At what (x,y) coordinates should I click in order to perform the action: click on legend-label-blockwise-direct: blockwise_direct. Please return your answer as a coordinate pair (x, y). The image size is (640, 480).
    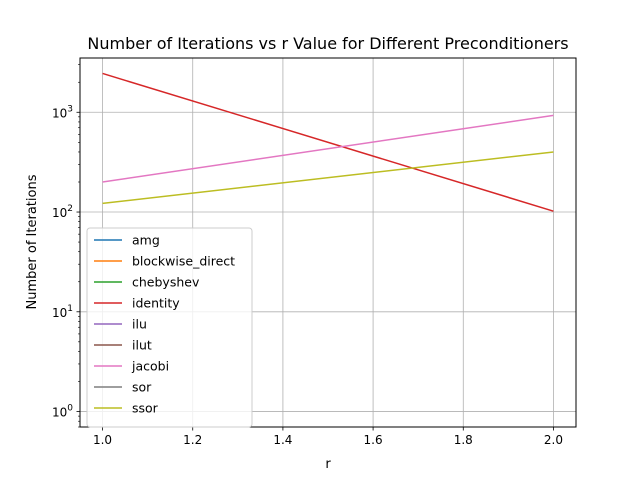
    Looking at the image, I should click on (183, 261).